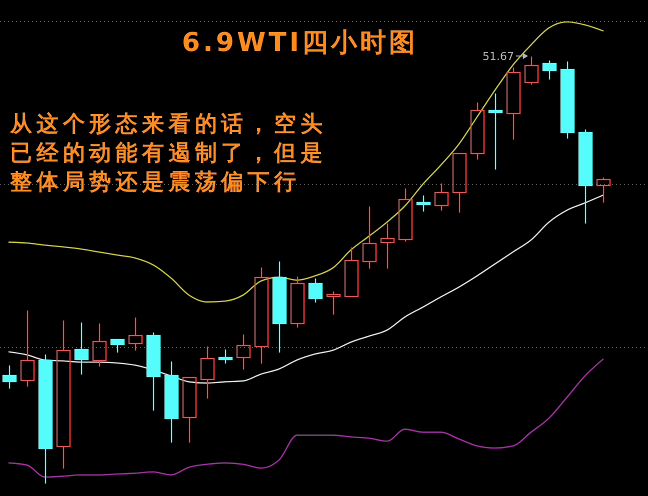 The image size is (648, 496). I want to click on annotation: 51.67, so click(498, 56).